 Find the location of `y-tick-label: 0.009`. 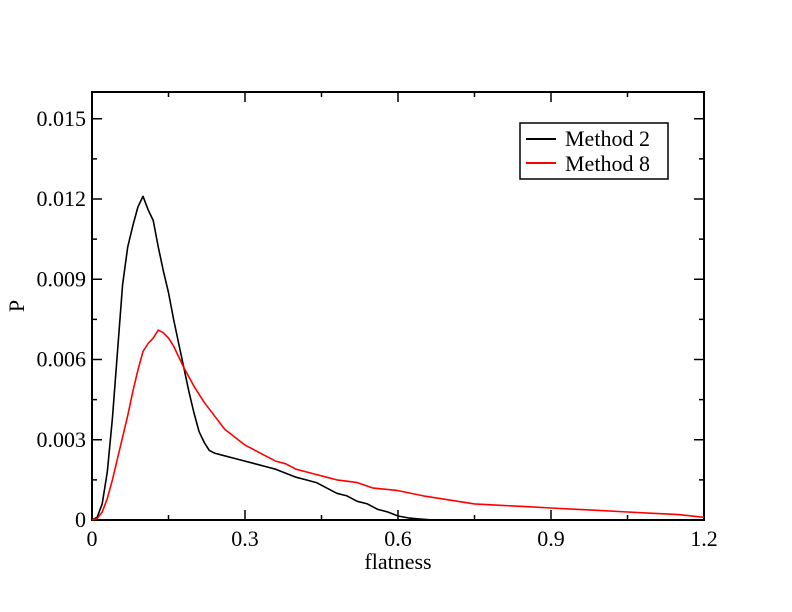

y-tick-label: 0.009 is located at coordinates (62, 278).